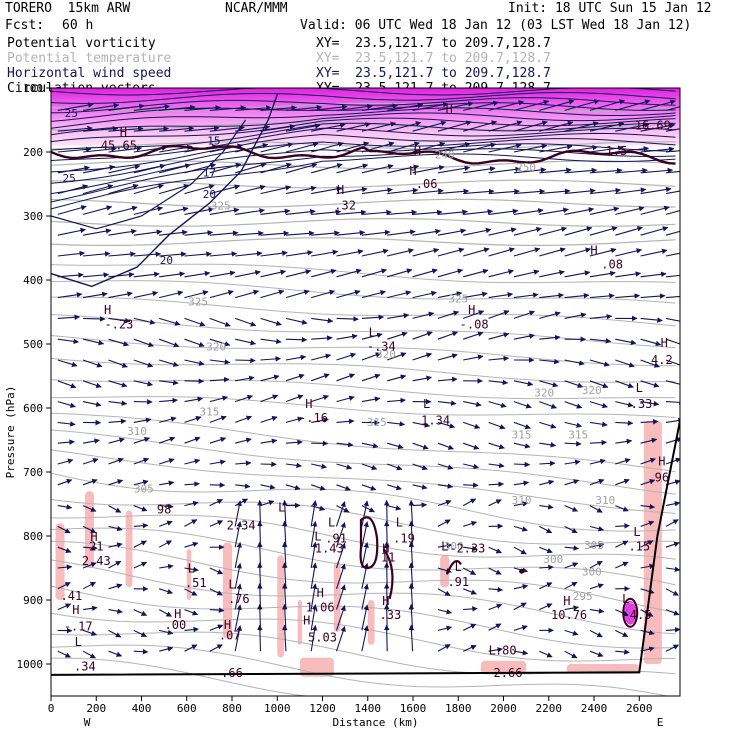 The width and height of the screenshot is (740, 740). I want to click on isentrope-label: 250, so click(526, 167).